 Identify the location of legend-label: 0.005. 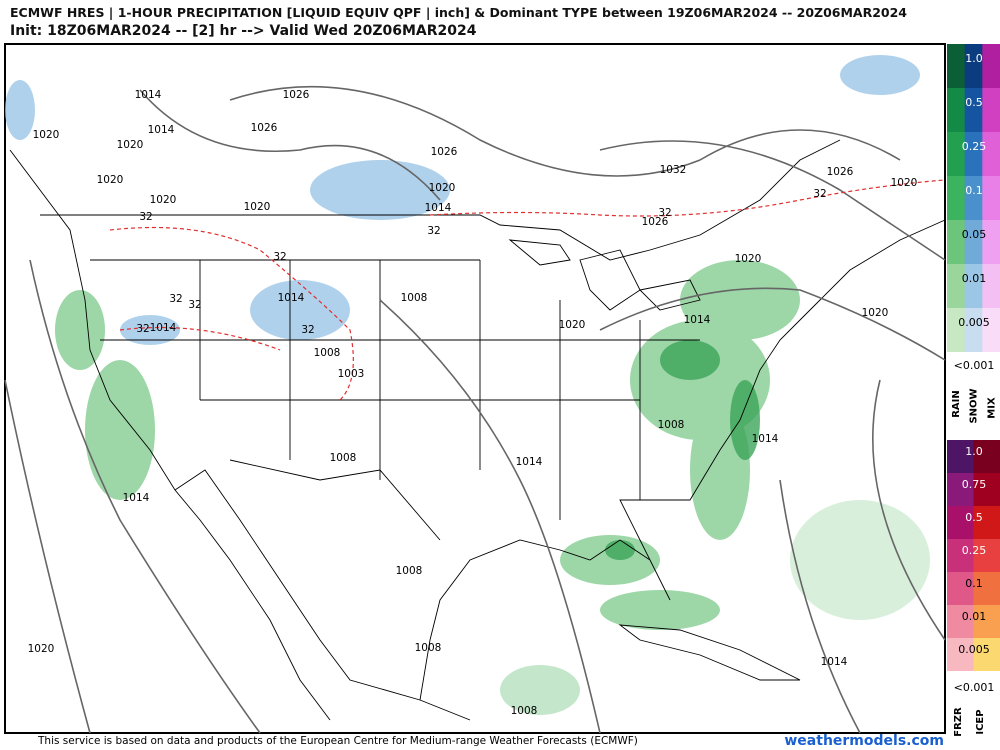
(974, 322).